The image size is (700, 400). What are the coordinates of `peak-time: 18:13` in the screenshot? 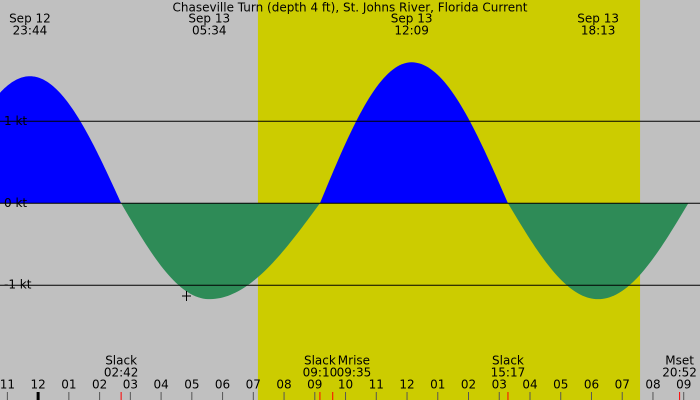 It's located at (598, 31).